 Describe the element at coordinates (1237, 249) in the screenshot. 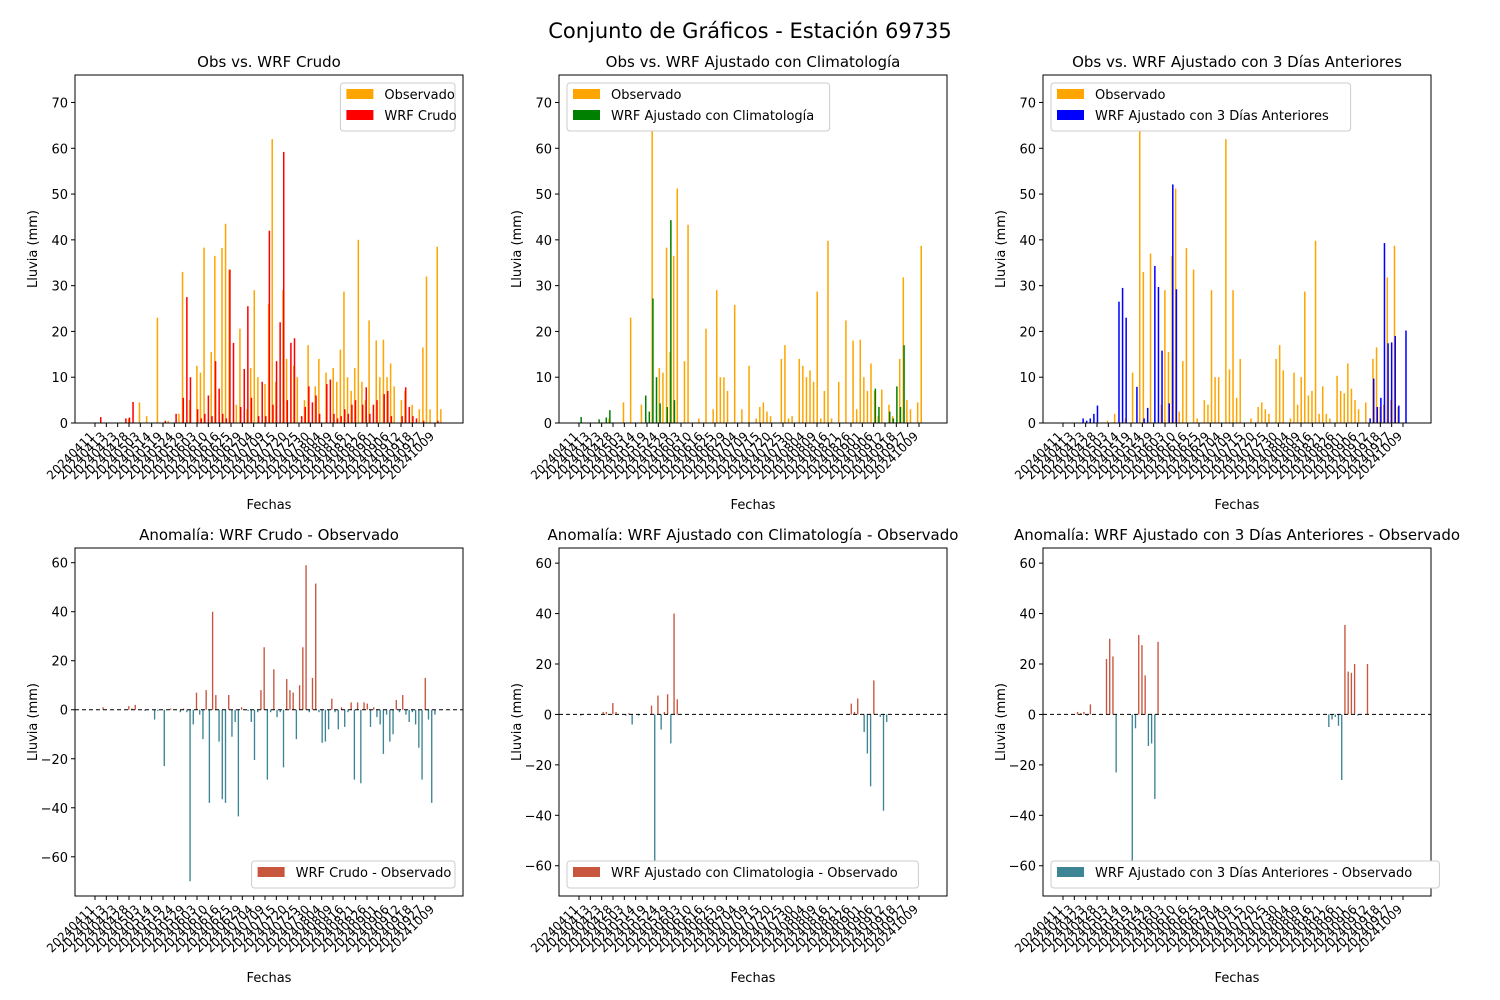

I see `axes-frame` at that location.